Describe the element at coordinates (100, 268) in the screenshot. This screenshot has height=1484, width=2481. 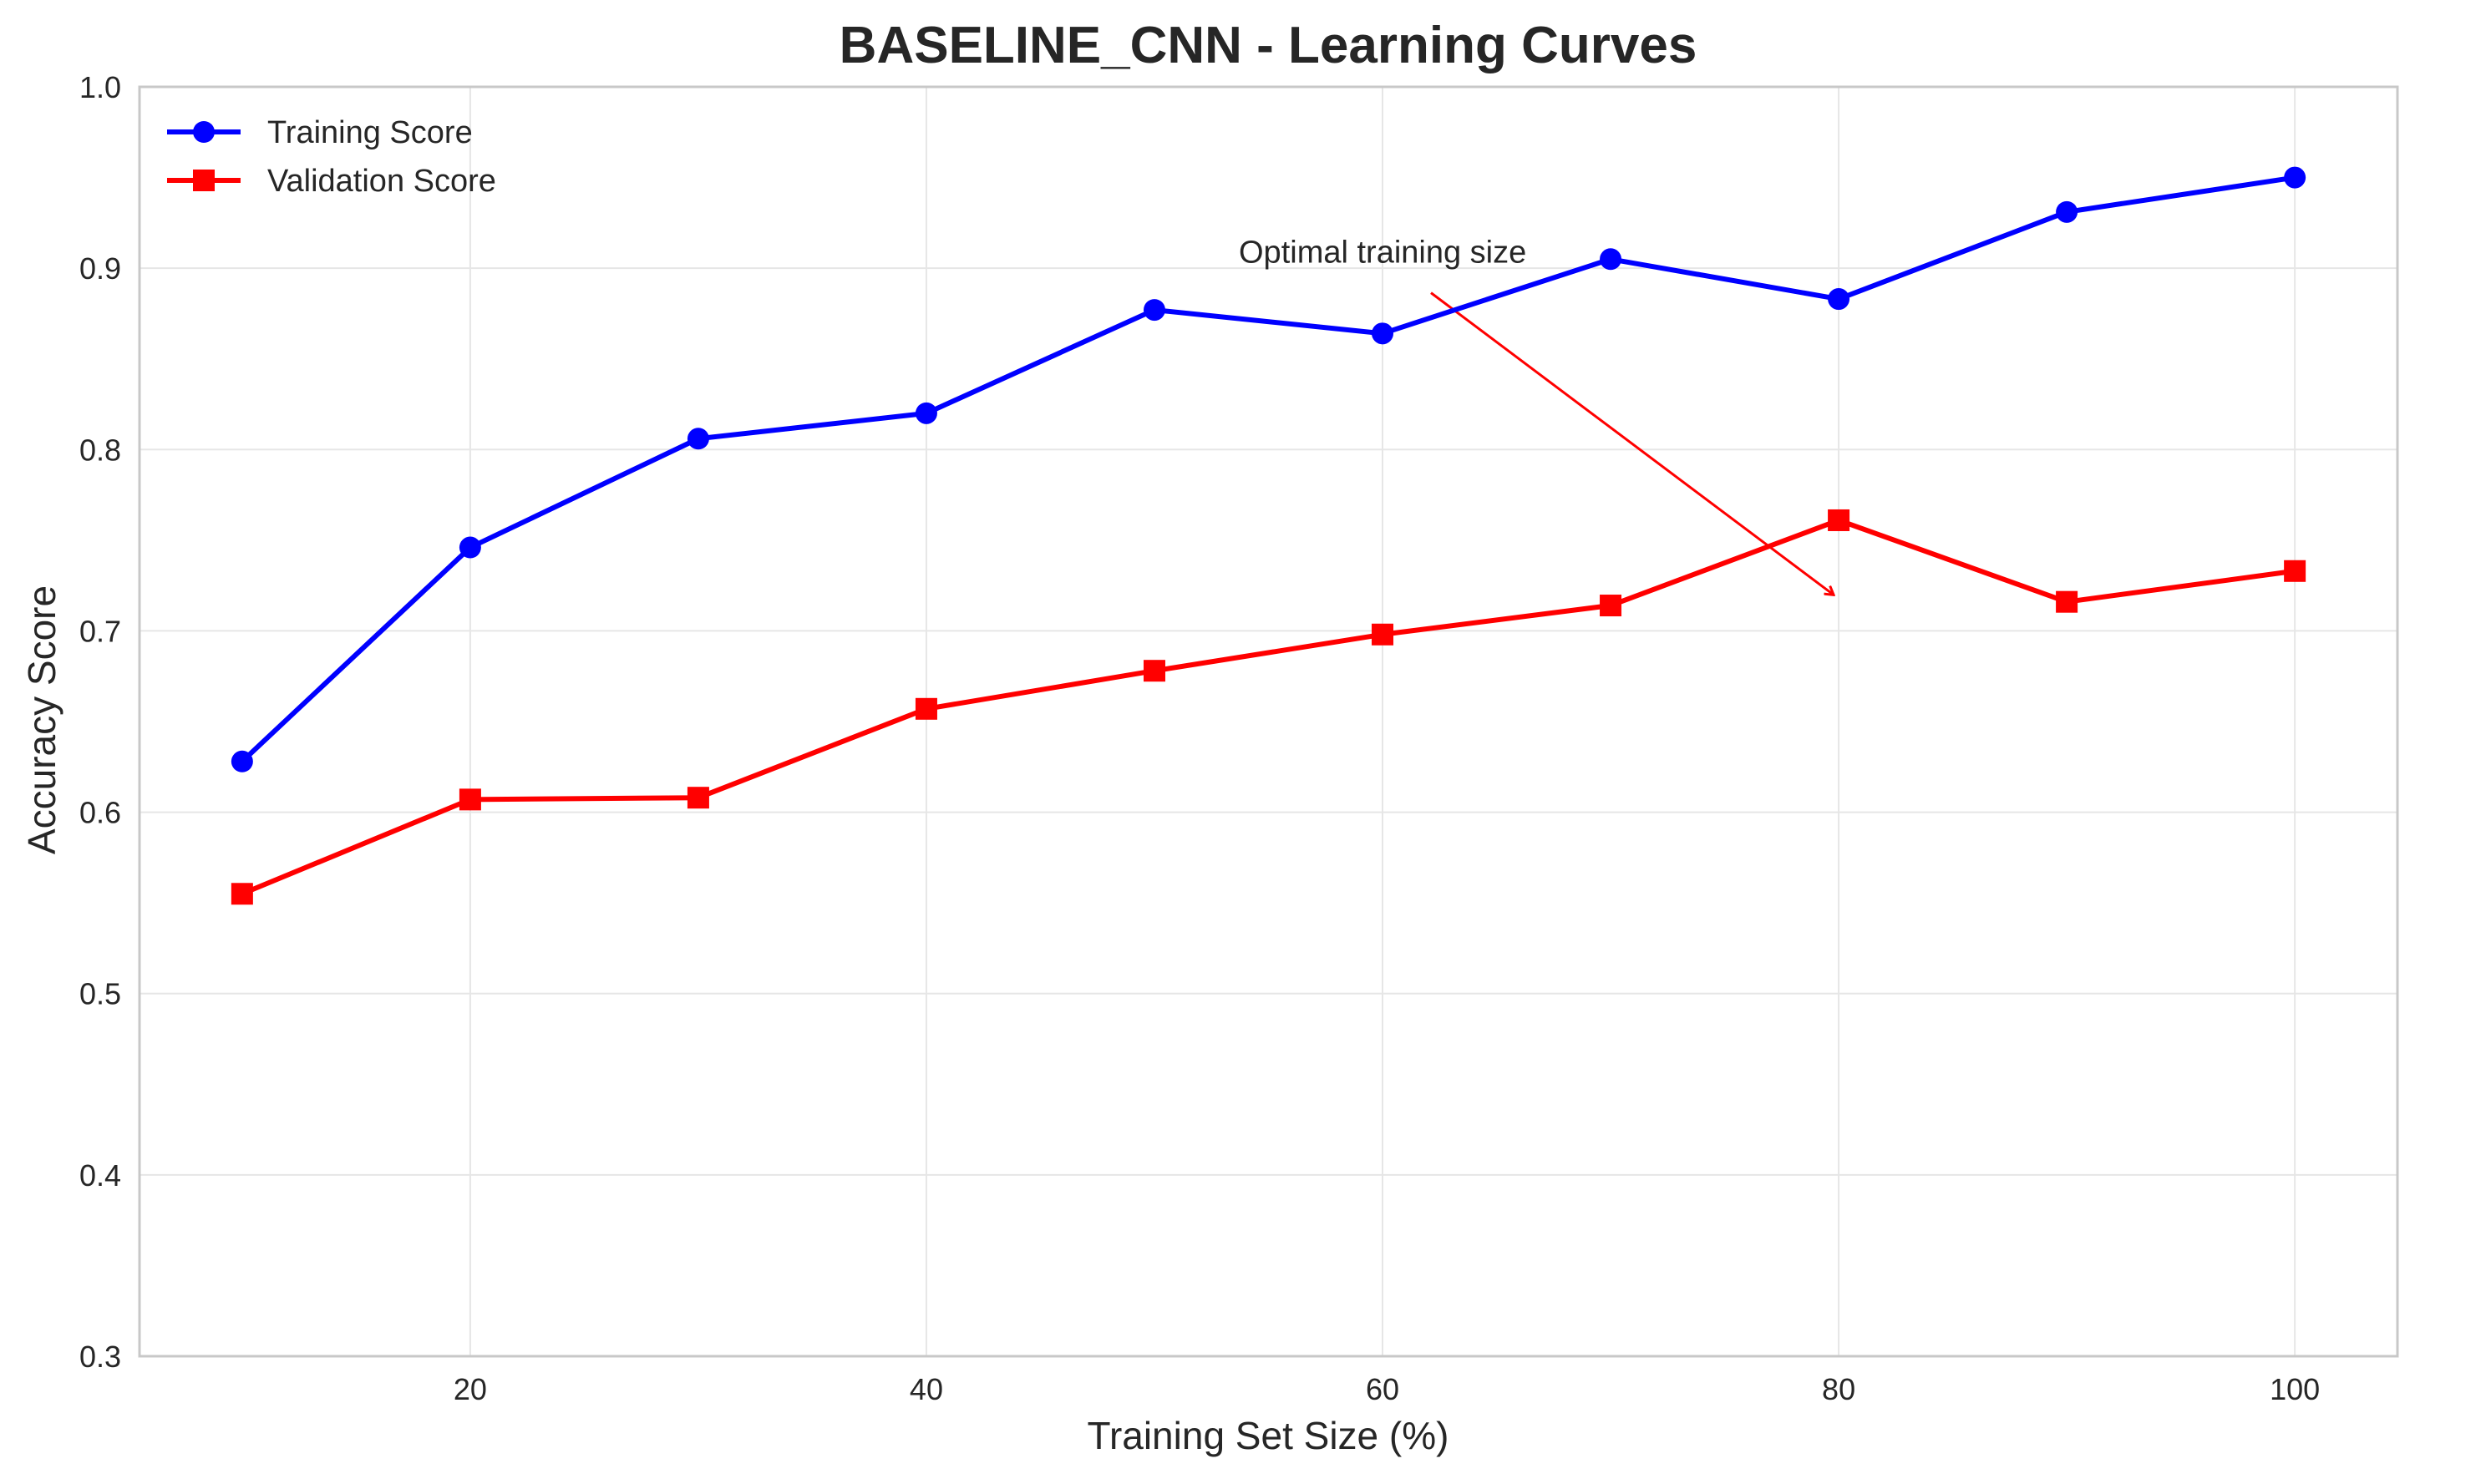
I see `y-tick-label: 0.9` at that location.